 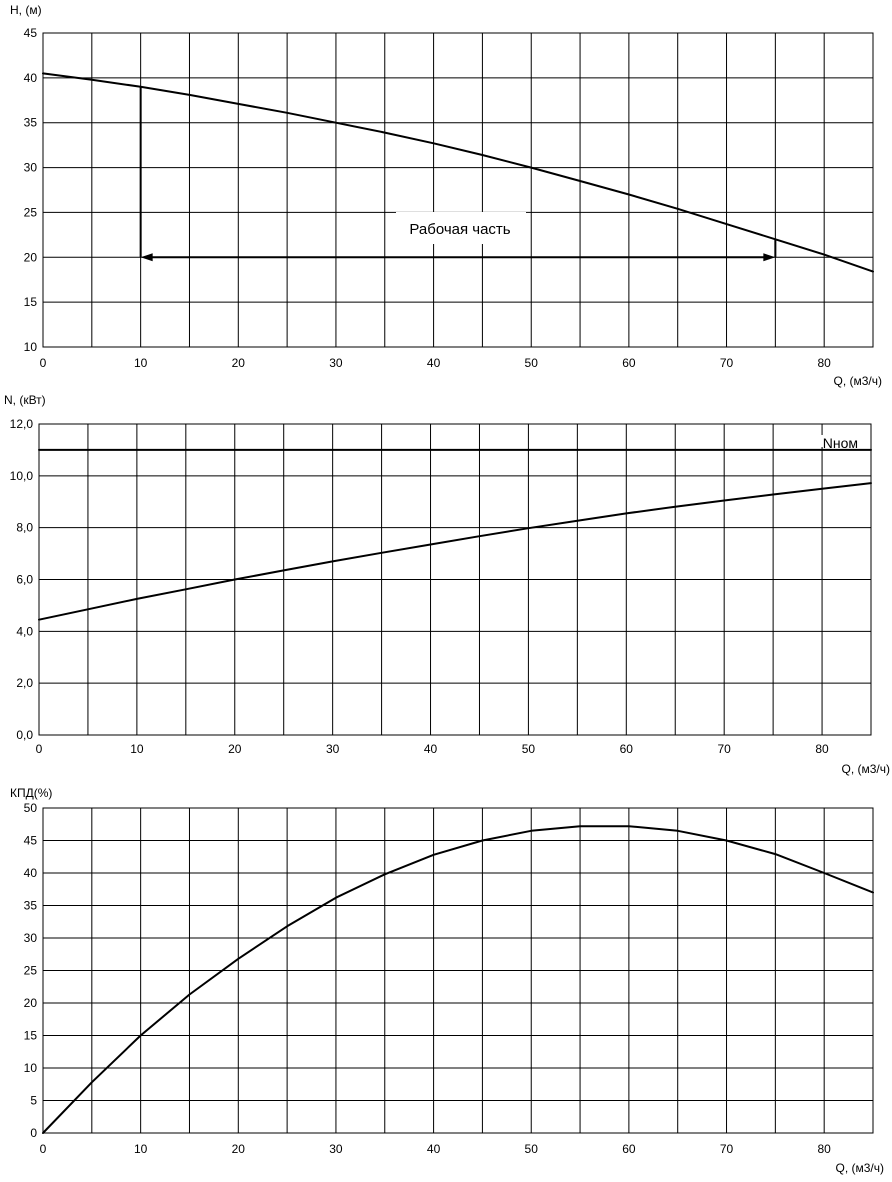 I want to click on power-x-axis-label: Q, (м3/ч), so click(x=865, y=769).